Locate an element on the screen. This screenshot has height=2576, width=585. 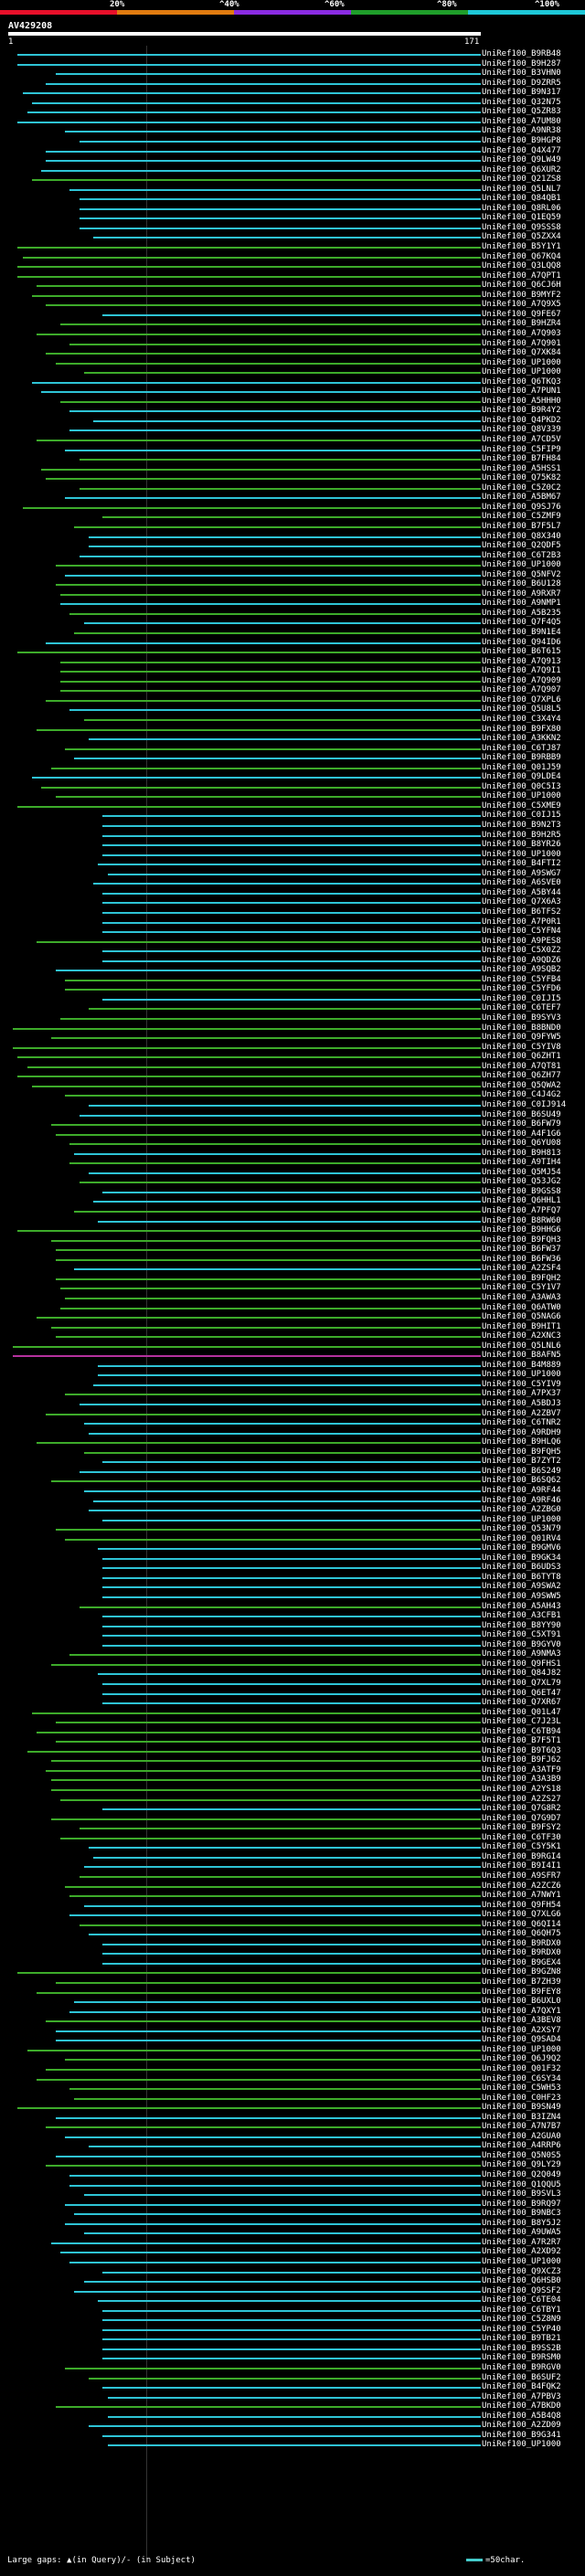
hit-label: UniRef100_B9N317 is located at coordinates (521, 93).